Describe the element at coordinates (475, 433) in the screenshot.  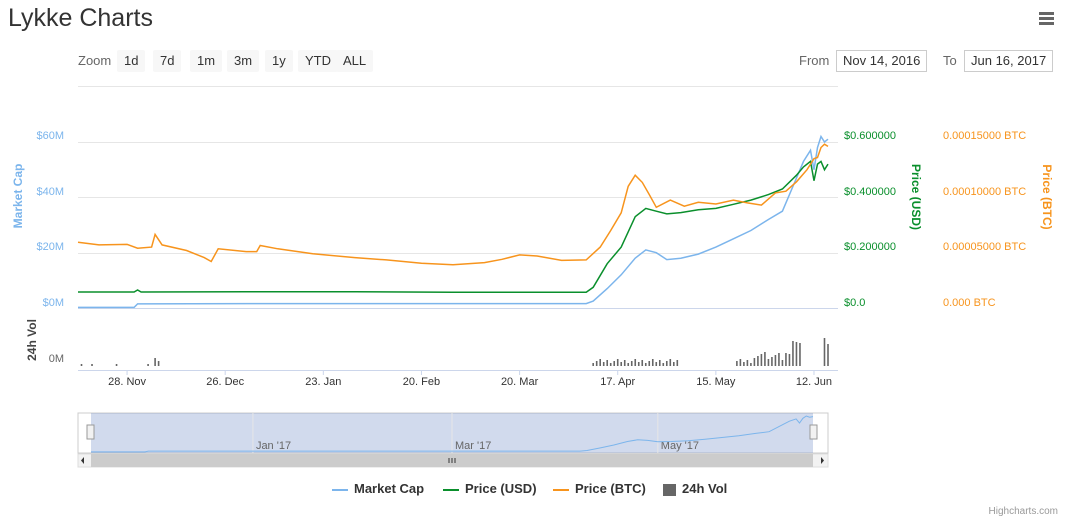
I see `navigator-grid: Jan '17 Mar '17 May '17` at that location.